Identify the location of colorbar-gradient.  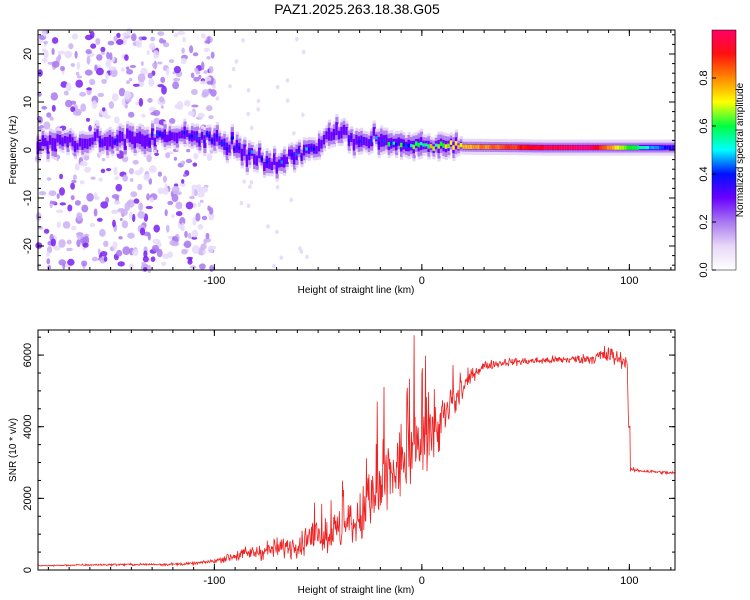
(724, 150).